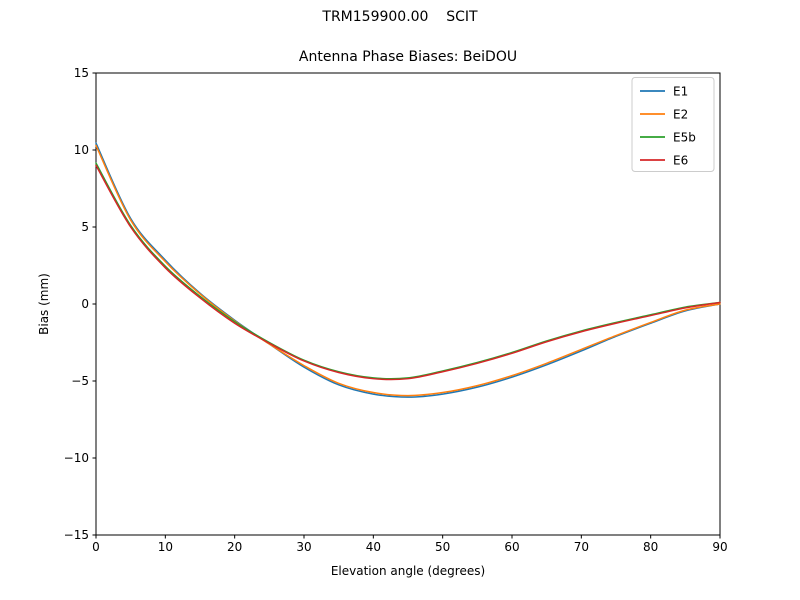 Image resolution: width=800 pixels, height=600 pixels. What do you see at coordinates (511, 547) in the screenshot?
I see `x-tick-label: 60` at bounding box center [511, 547].